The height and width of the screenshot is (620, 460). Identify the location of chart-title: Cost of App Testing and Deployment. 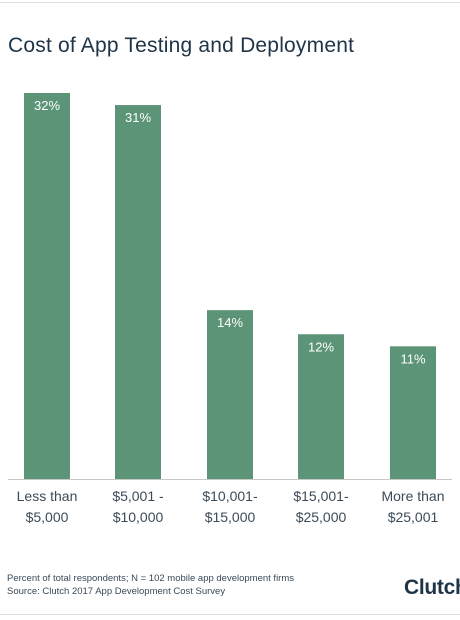
(181, 45).